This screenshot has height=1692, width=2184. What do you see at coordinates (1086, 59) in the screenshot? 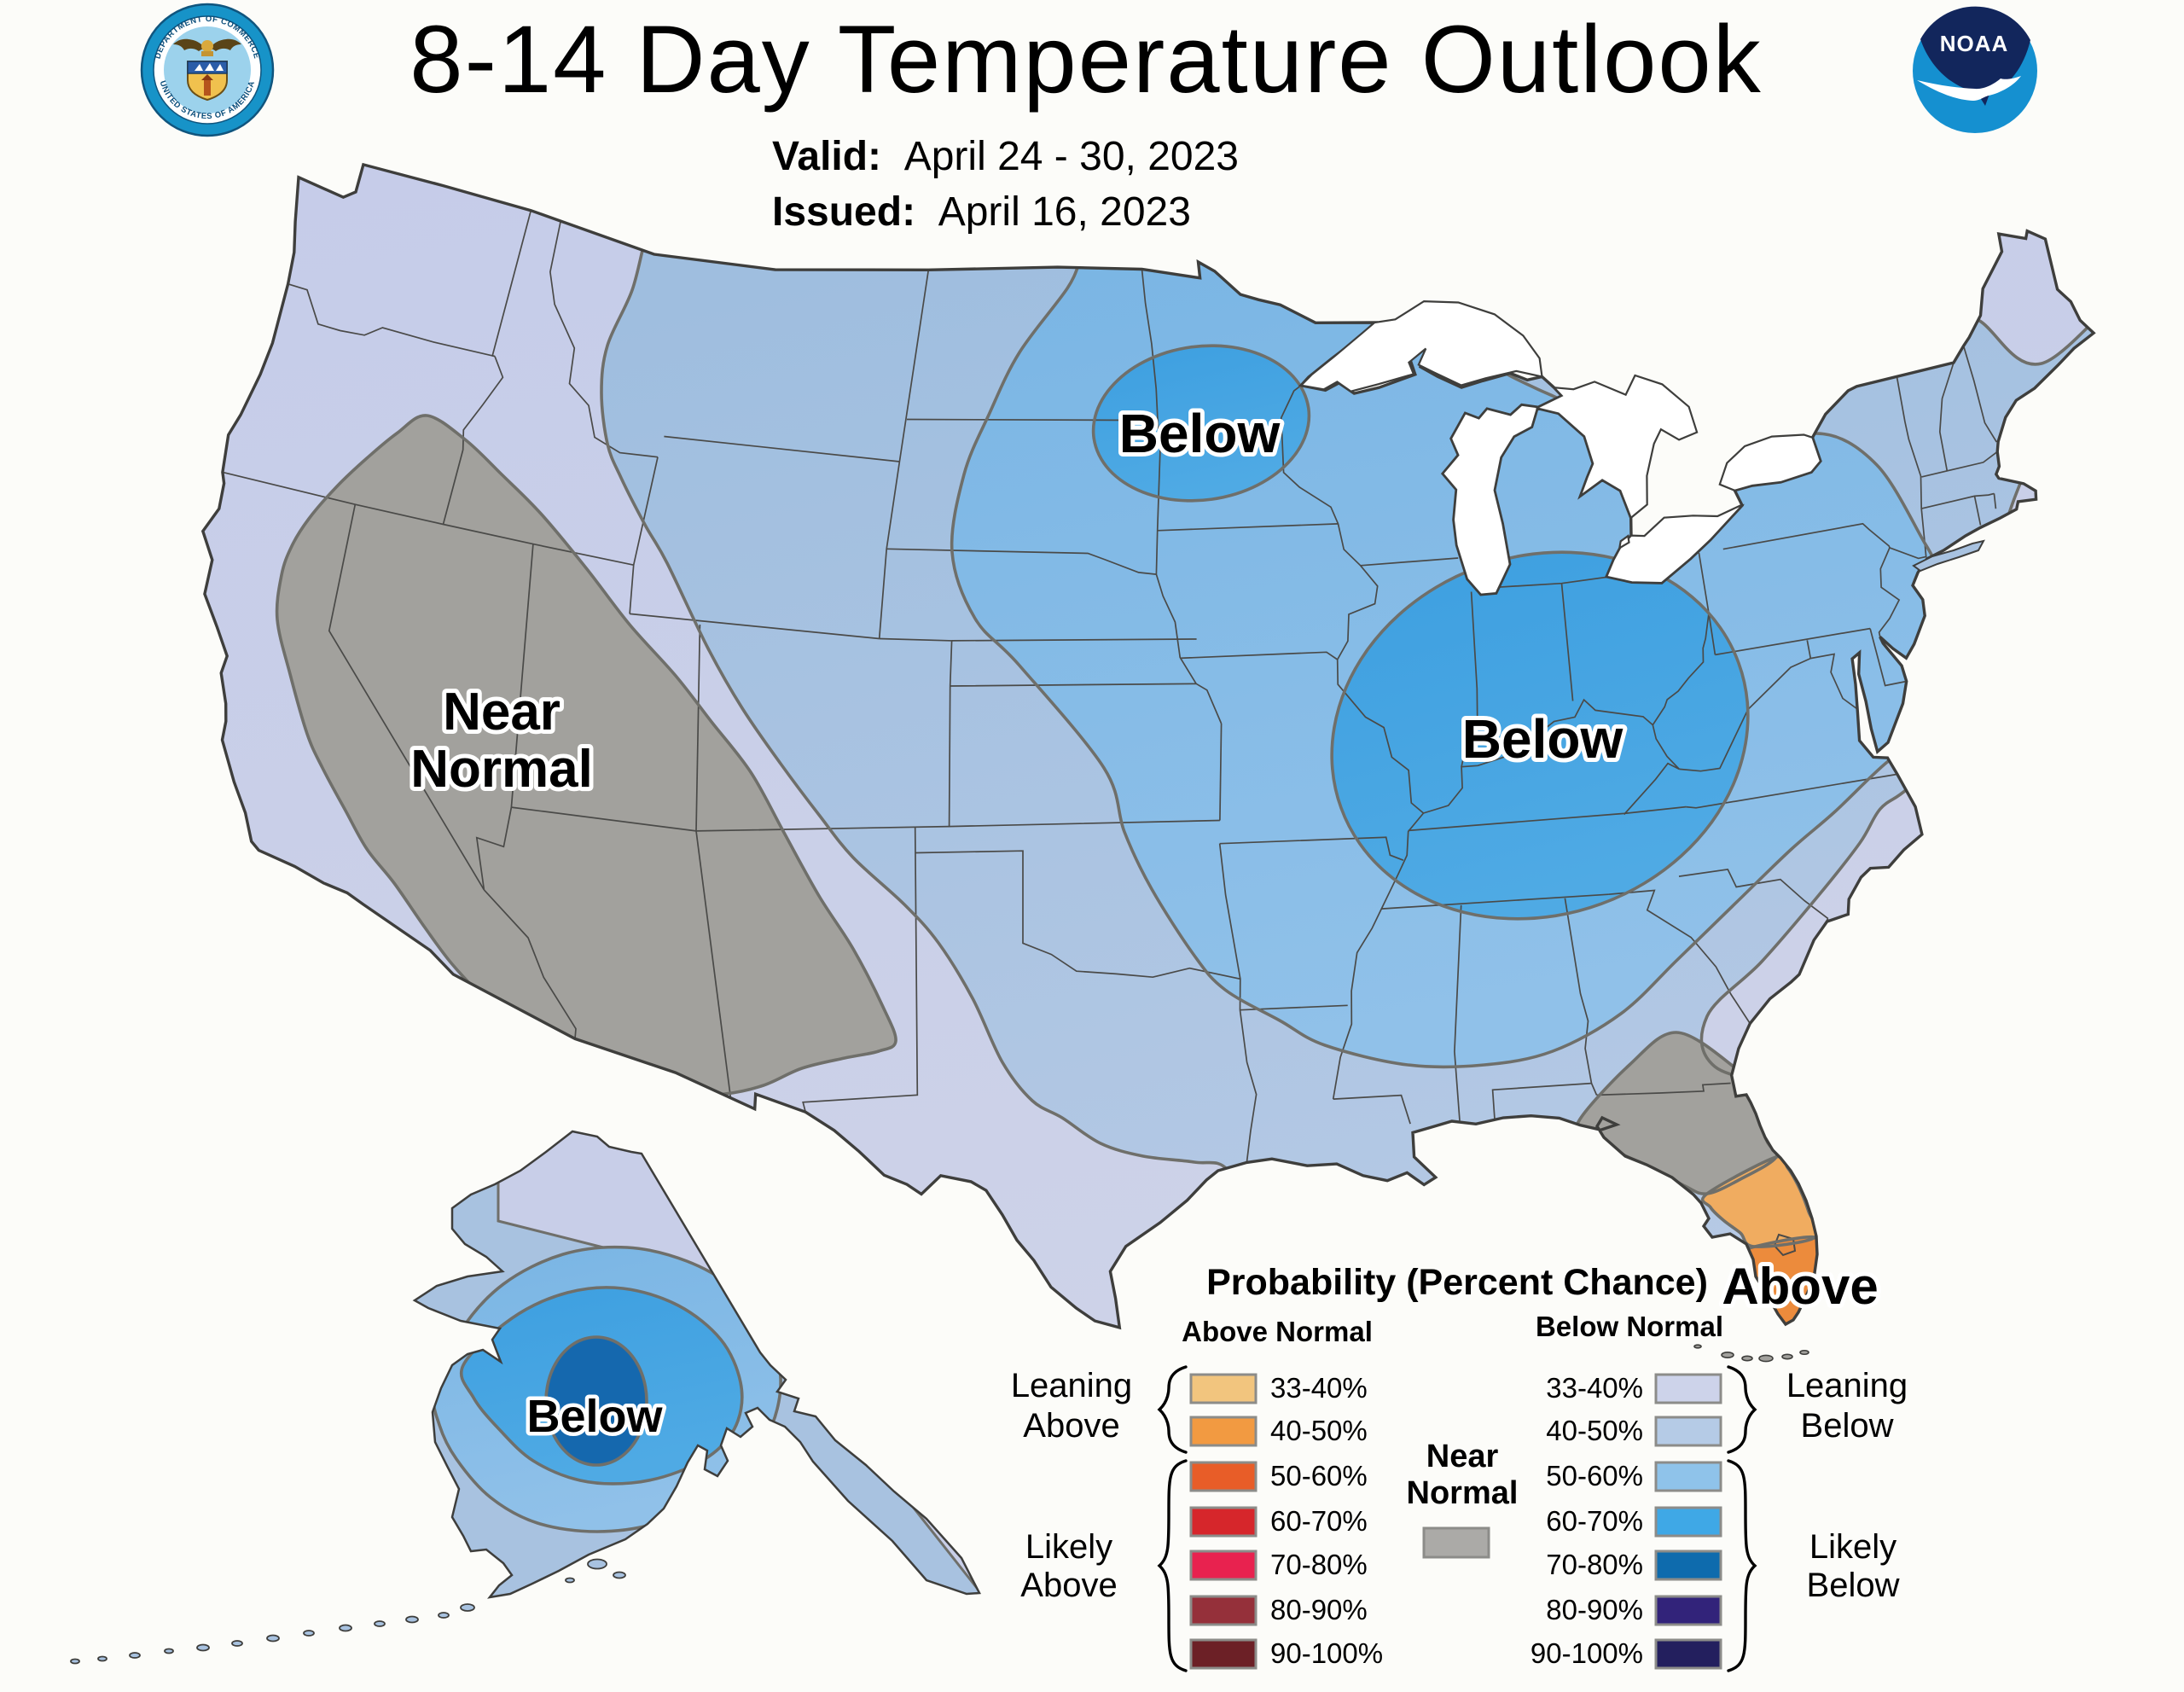
I see `svg-text: 8-14 Day Temperature Outlook` at bounding box center [1086, 59].